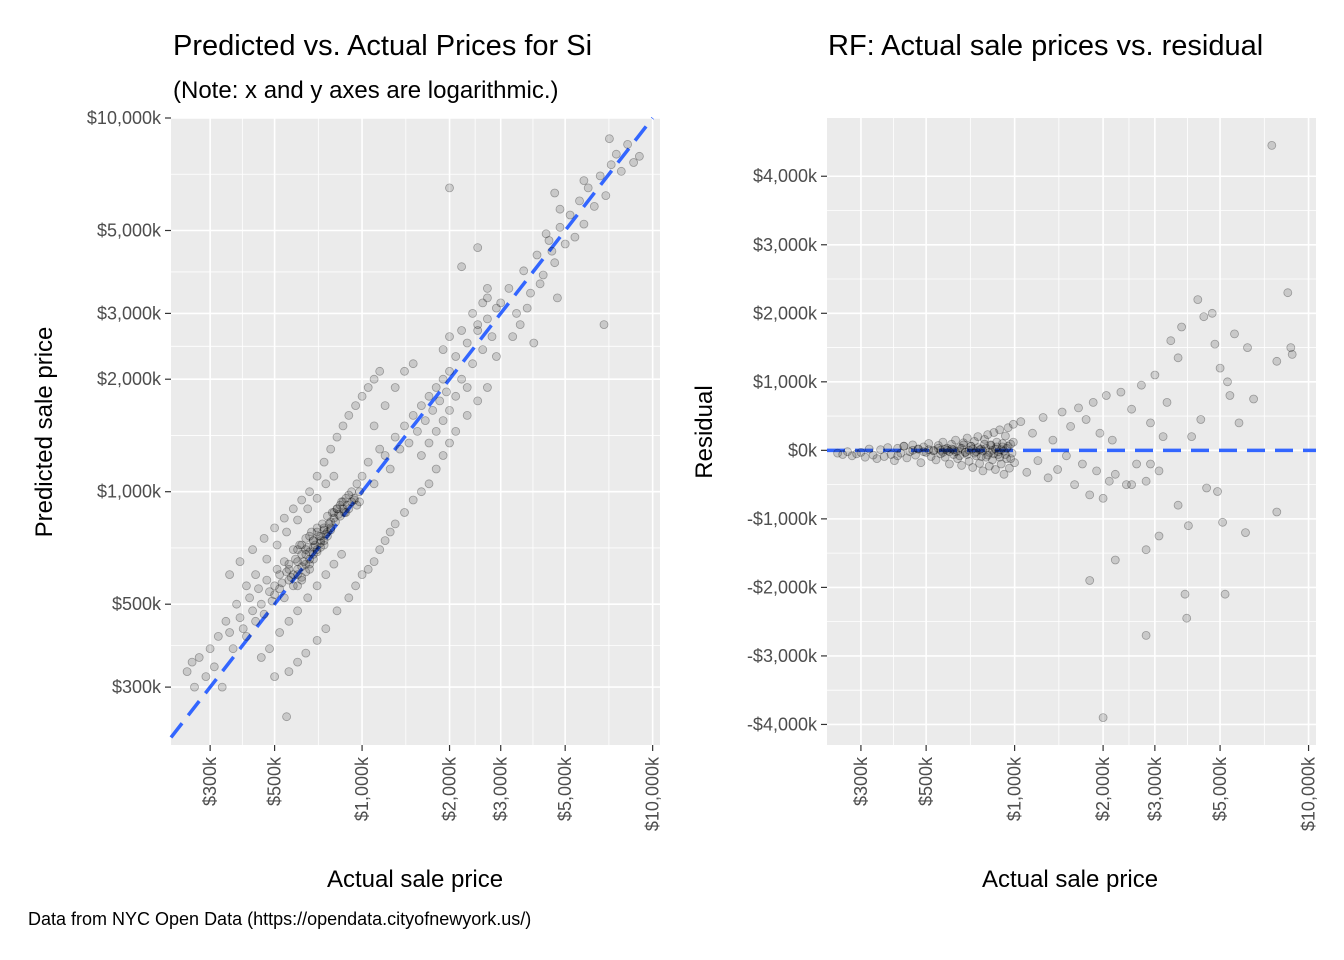 The image size is (1344, 960). I want to click on y-tick-label: -$2,000k, so click(782, 587).